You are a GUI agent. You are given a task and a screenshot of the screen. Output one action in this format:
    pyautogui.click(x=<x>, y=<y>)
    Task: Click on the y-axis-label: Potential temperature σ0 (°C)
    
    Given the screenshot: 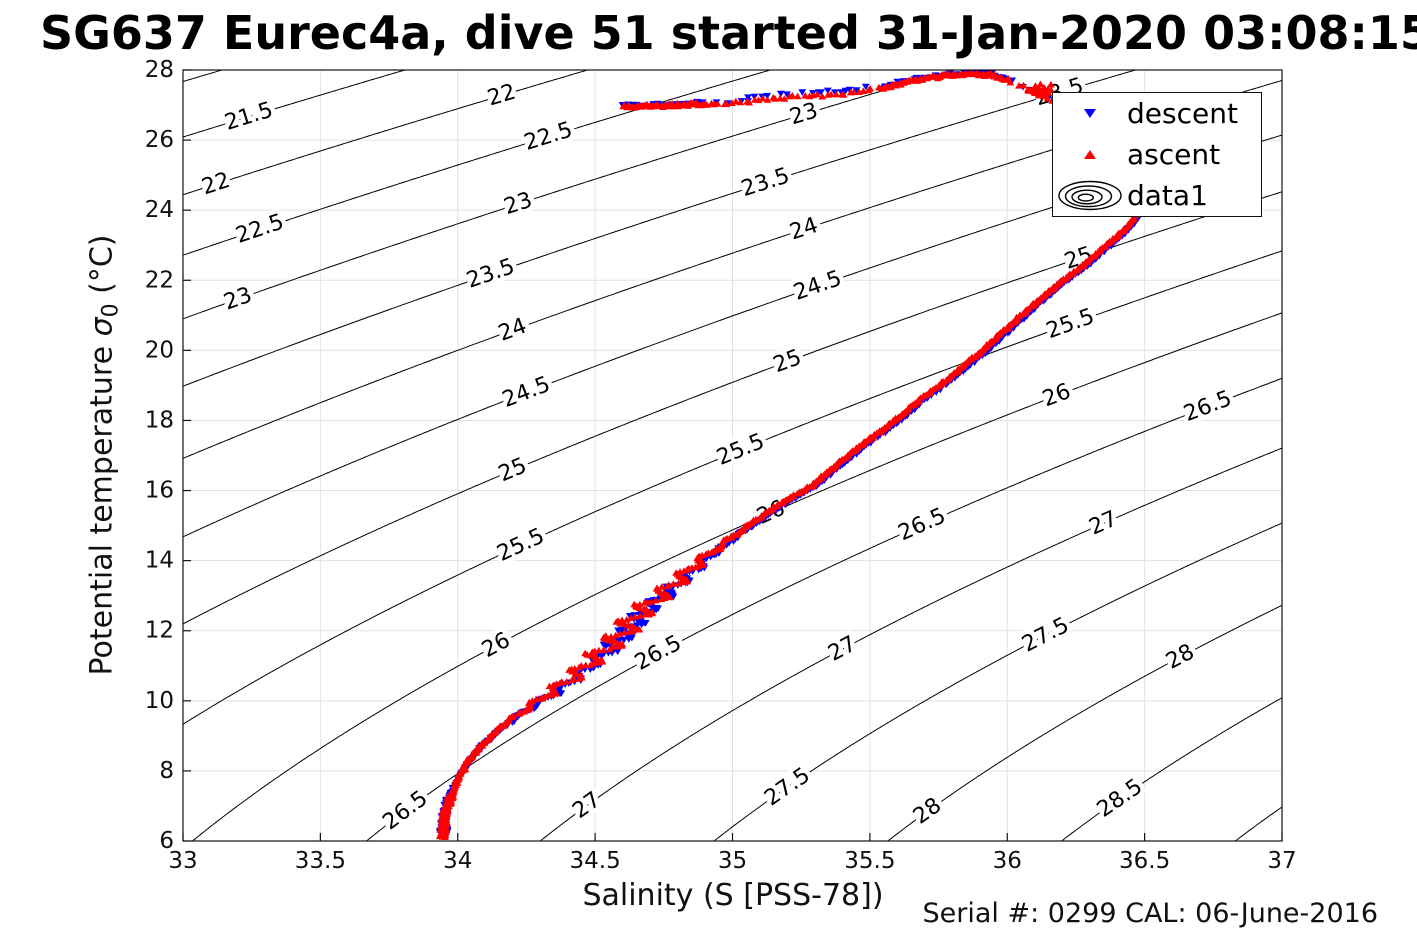 What is the action you would take?
    pyautogui.click(x=104, y=455)
    